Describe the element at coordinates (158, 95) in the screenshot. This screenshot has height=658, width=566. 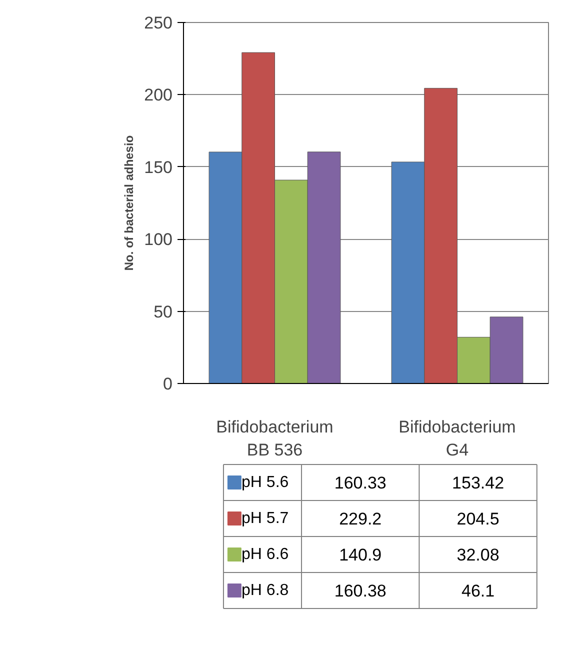
I see `y-tick-label: 200` at that location.